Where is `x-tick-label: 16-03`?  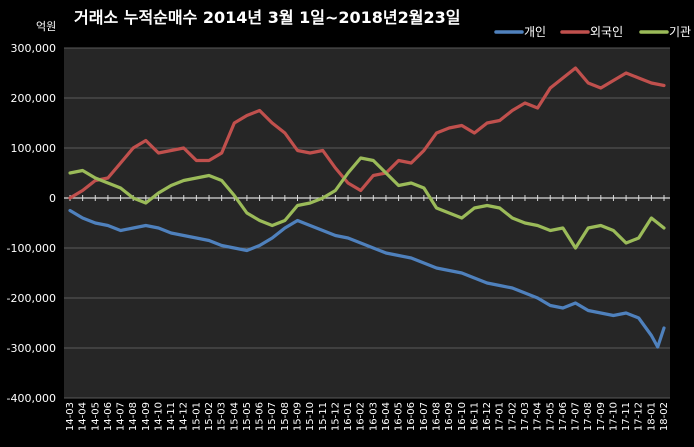
x-tick-label: 16-03 is located at coordinates (373, 416).